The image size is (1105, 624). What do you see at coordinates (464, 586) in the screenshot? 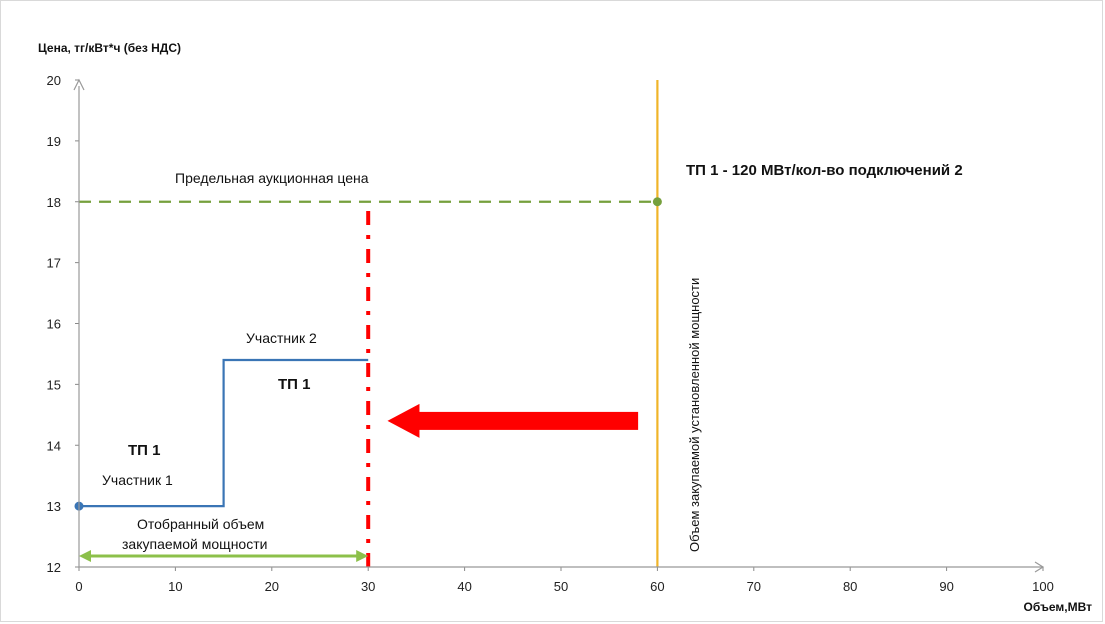
I see `x-tick-label: 40` at bounding box center [464, 586].